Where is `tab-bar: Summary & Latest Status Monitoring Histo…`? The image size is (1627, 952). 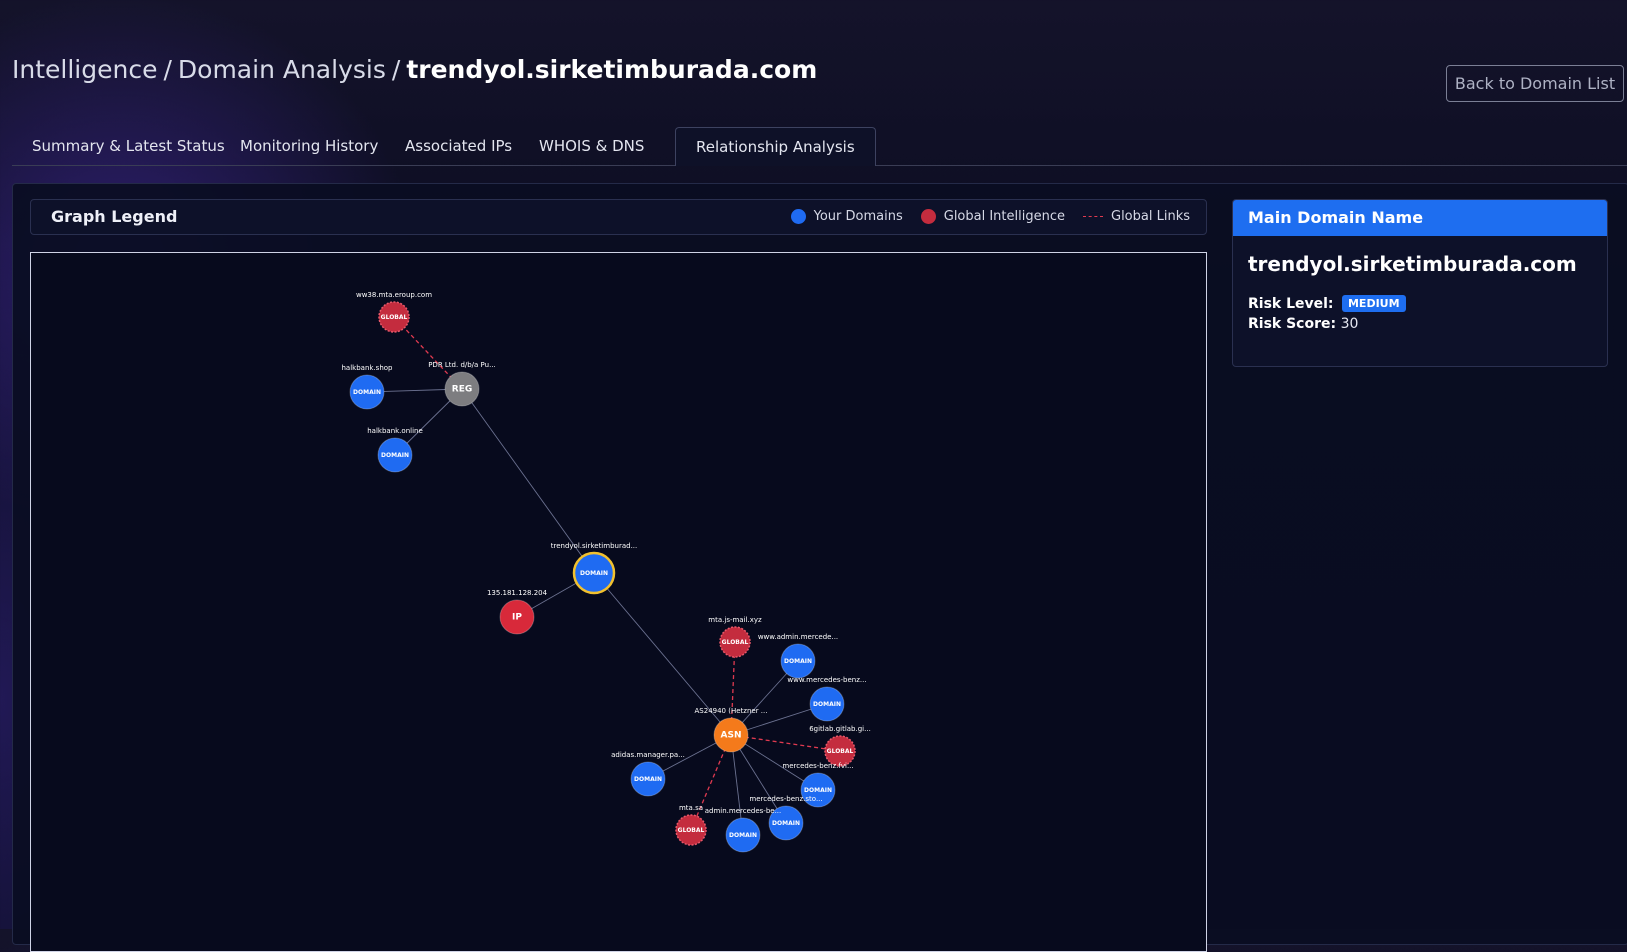 tab-bar: Summary & Latest Status Monitoring Histo… is located at coordinates (819, 146).